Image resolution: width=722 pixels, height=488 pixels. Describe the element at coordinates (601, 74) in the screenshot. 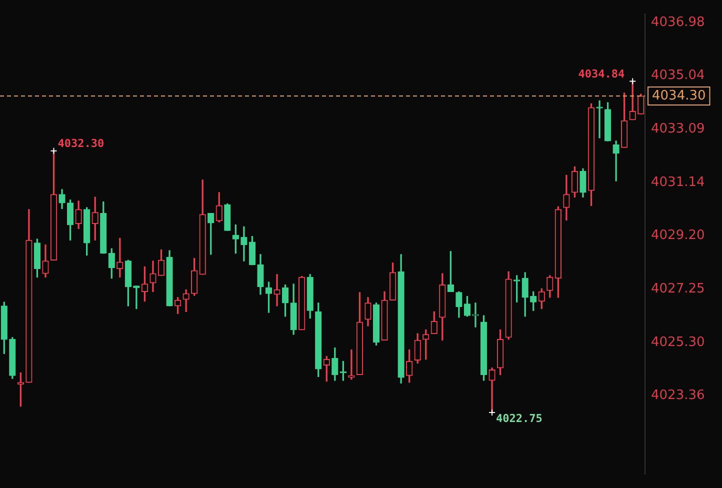

I see `annotation: 4034.84` at that location.